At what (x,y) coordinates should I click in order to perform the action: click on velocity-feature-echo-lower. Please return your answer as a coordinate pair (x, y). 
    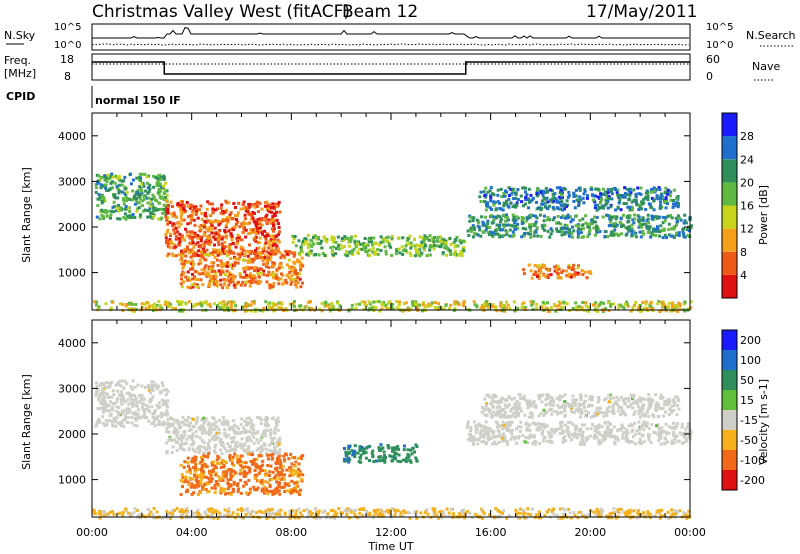
    Looking at the image, I should click on (242, 474).